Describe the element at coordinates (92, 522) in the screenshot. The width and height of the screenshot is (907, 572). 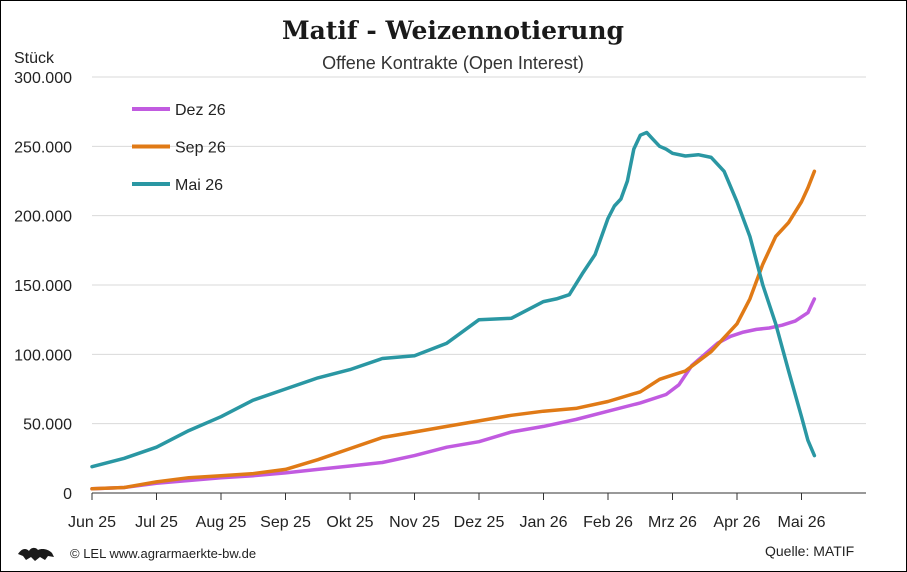
I see `x-tick-label: Jun 25` at that location.